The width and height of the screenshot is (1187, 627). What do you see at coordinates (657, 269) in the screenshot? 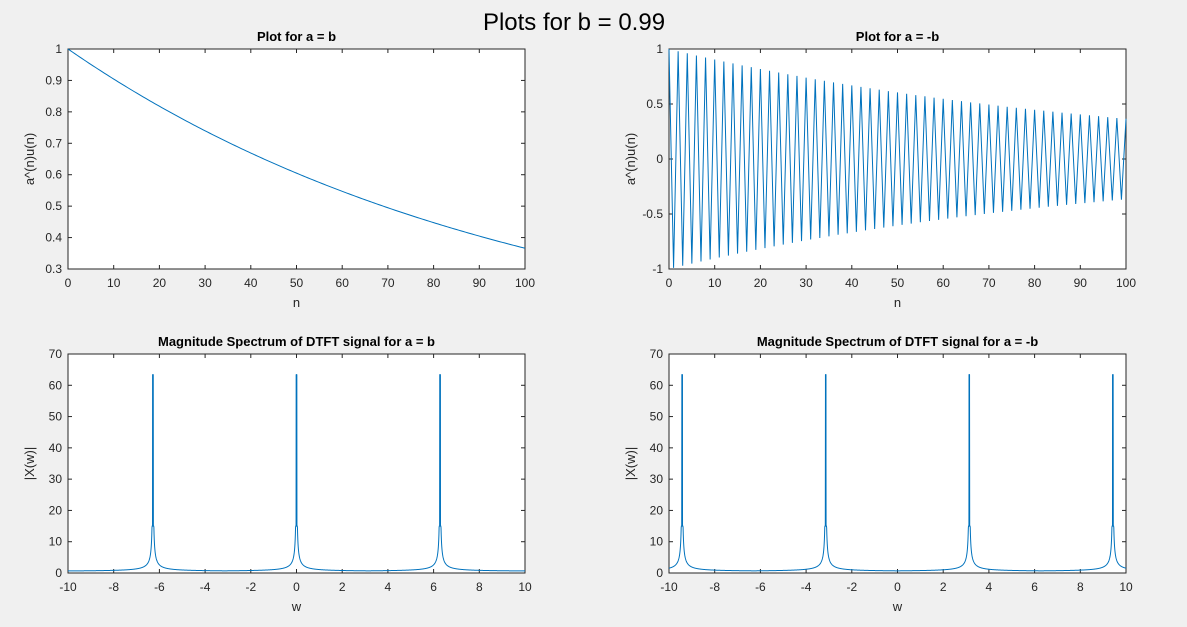
I see `y-tick-label: -1` at bounding box center [657, 269].